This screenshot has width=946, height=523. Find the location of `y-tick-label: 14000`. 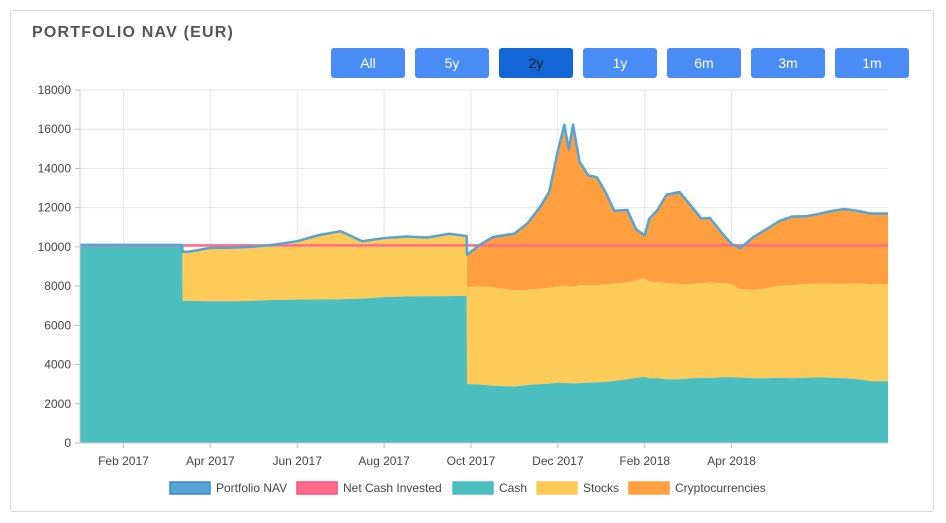

y-tick-label: 14000 is located at coordinates (55, 168).